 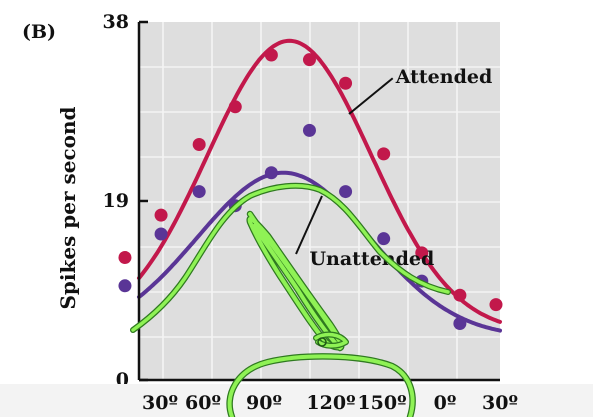 I want to click on x-tick-label: 0º, so click(x=445, y=403).